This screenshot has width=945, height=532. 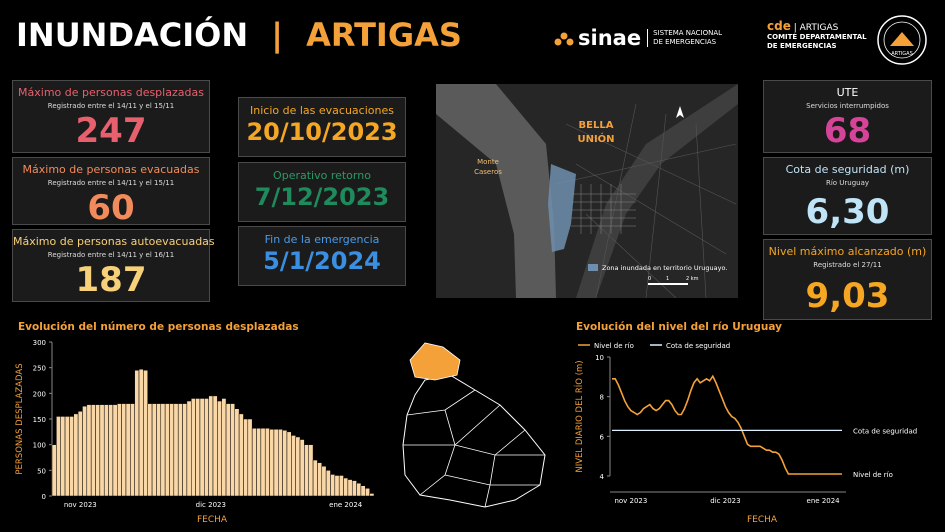 I want to click on card-title: Máximo de personas evacuadas, so click(x=111, y=169).